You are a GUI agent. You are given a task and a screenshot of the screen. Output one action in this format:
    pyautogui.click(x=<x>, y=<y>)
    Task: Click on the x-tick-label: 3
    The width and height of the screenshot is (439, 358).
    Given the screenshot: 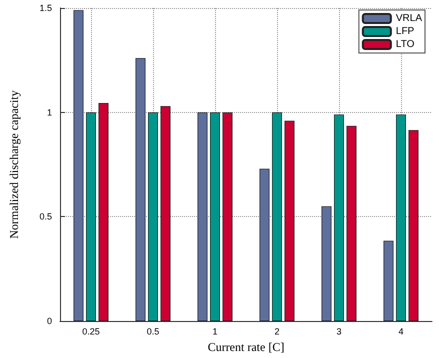 What is the action you would take?
    pyautogui.click(x=339, y=331)
    